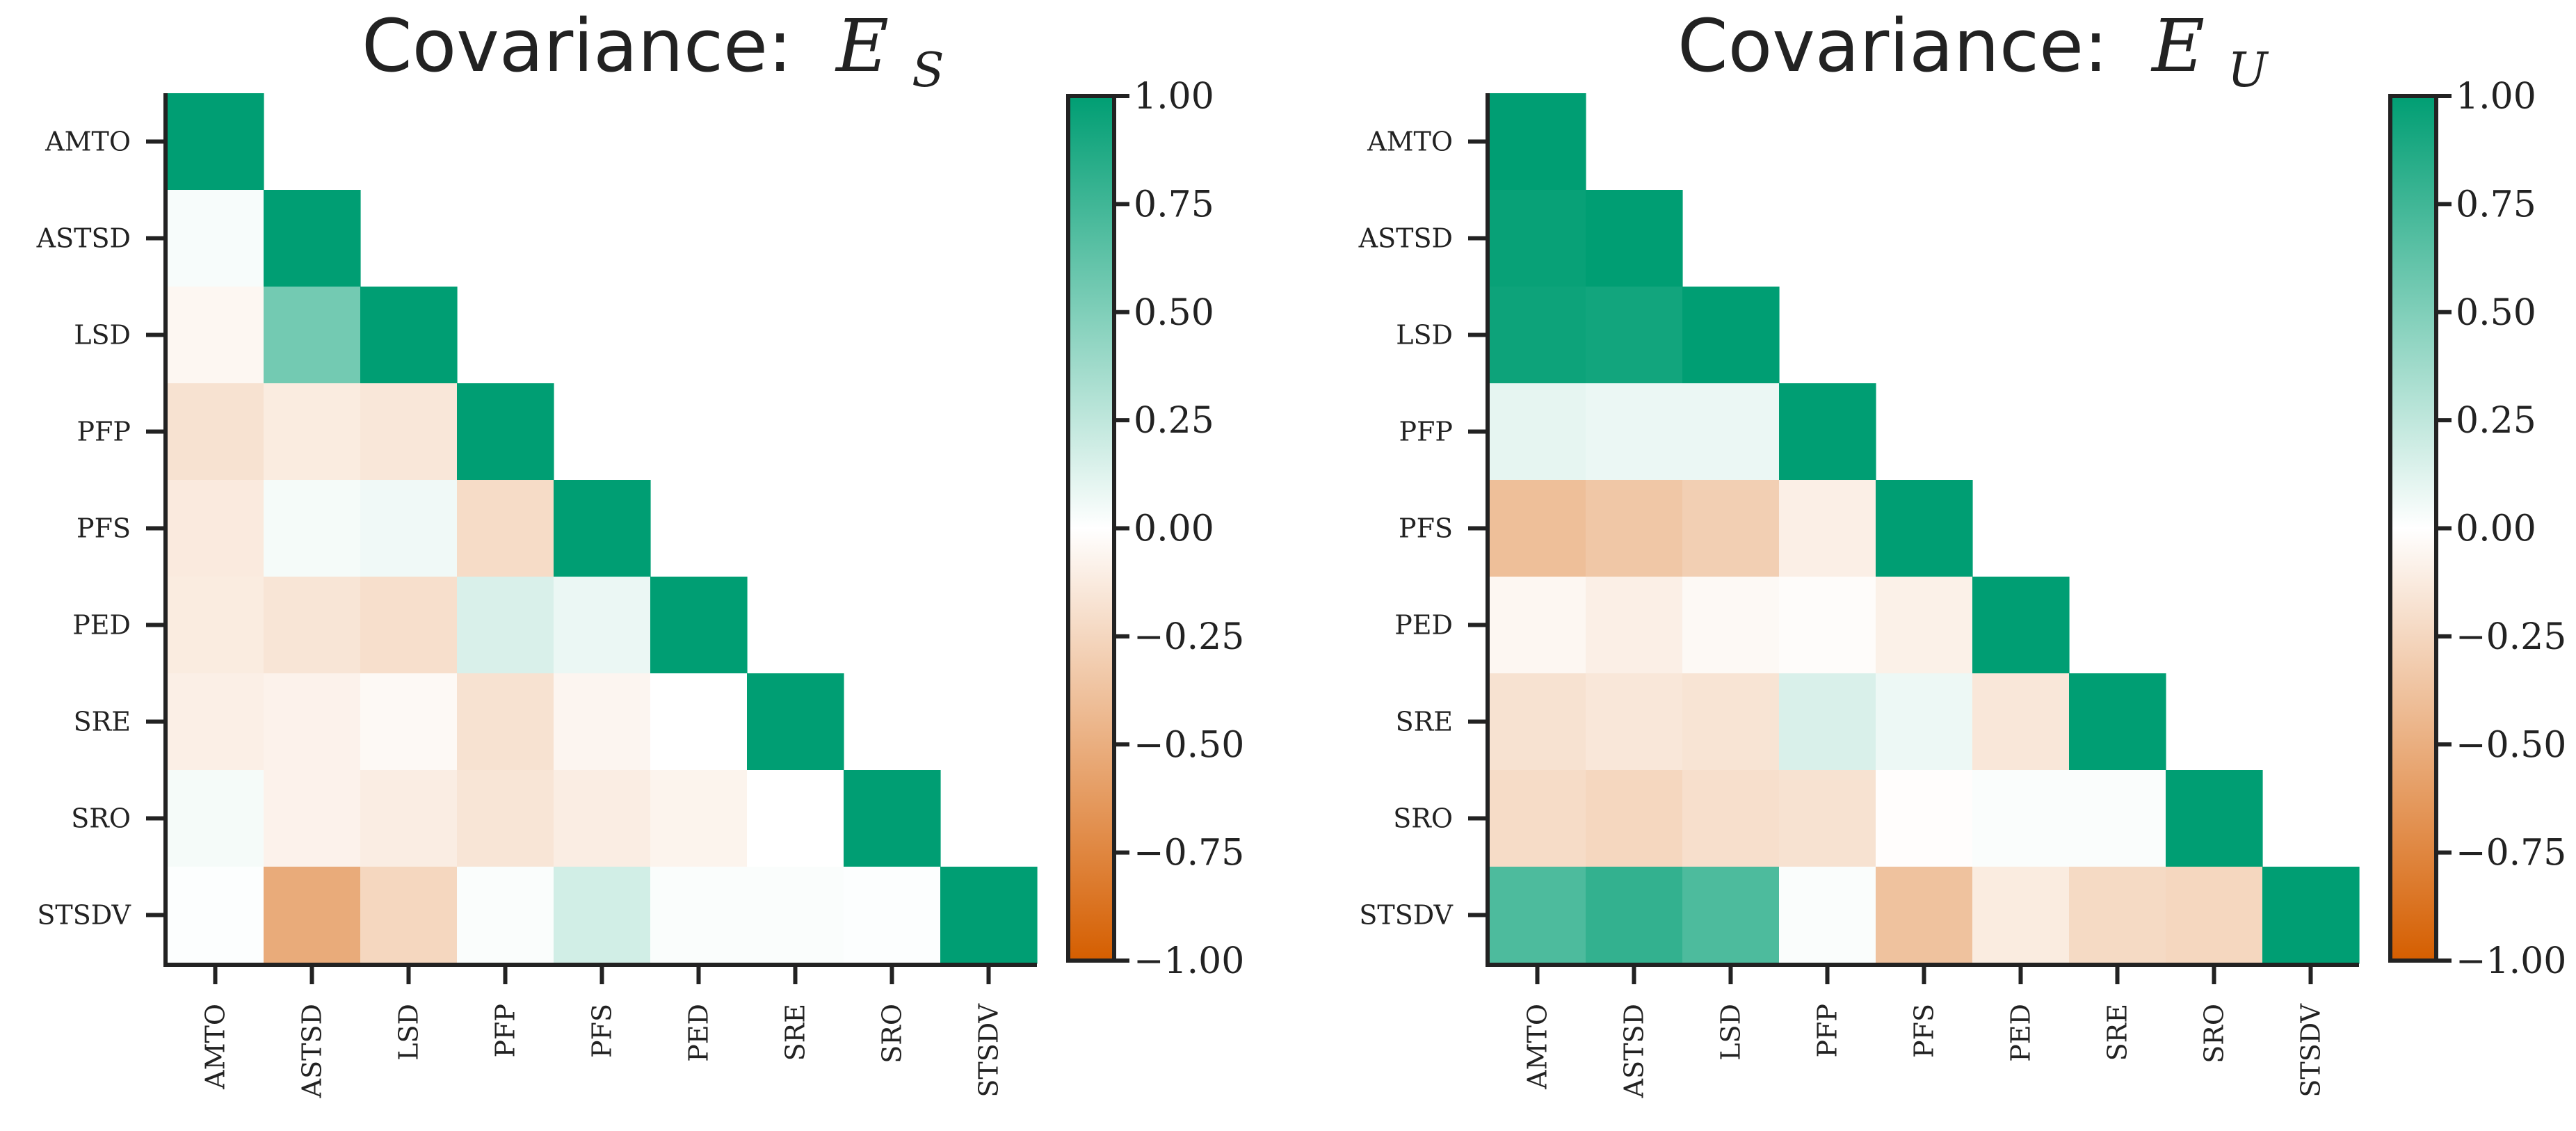  Describe the element at coordinates (795, 915) in the screenshot. I see `heatmap-cell-stsdv-sre` at that location.